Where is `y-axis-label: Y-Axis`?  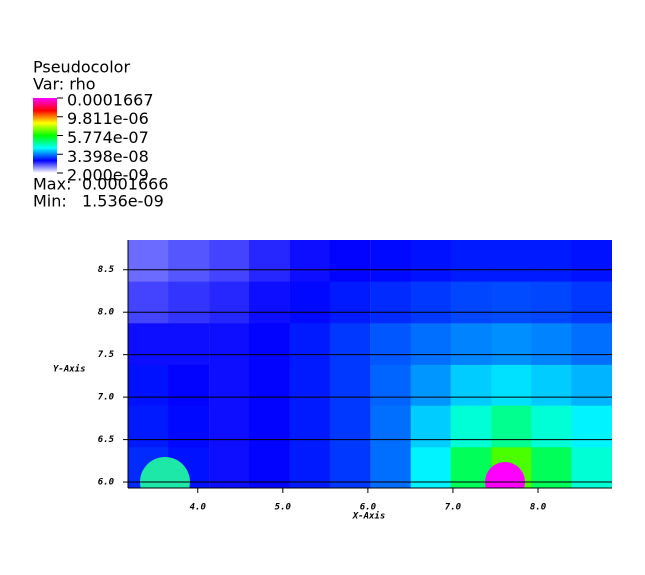 y-axis-label: Y-Axis is located at coordinates (69, 369).